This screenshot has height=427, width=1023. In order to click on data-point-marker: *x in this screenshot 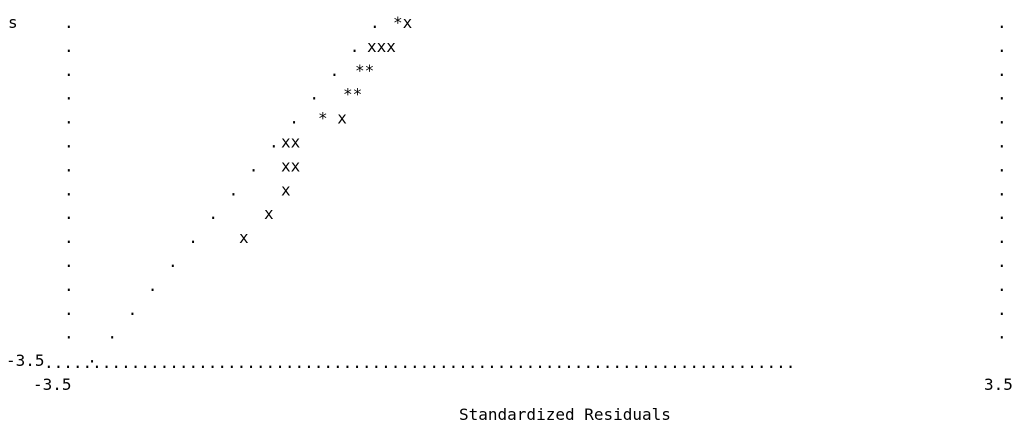, I will do `click(403, 22)`.